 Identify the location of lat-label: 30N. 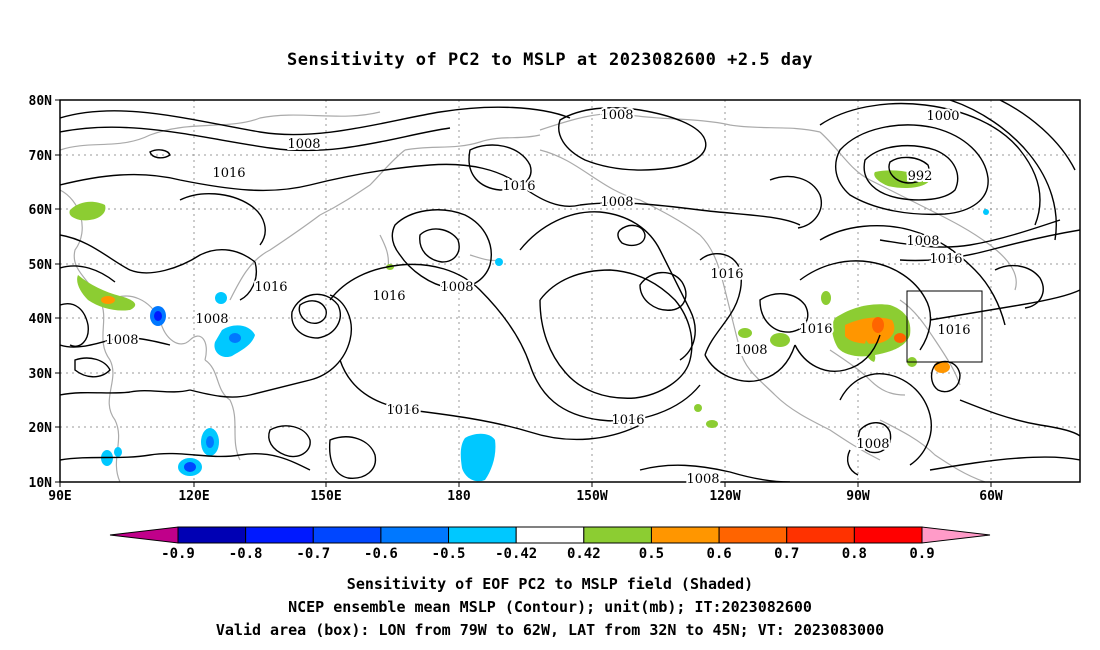
(41, 374).